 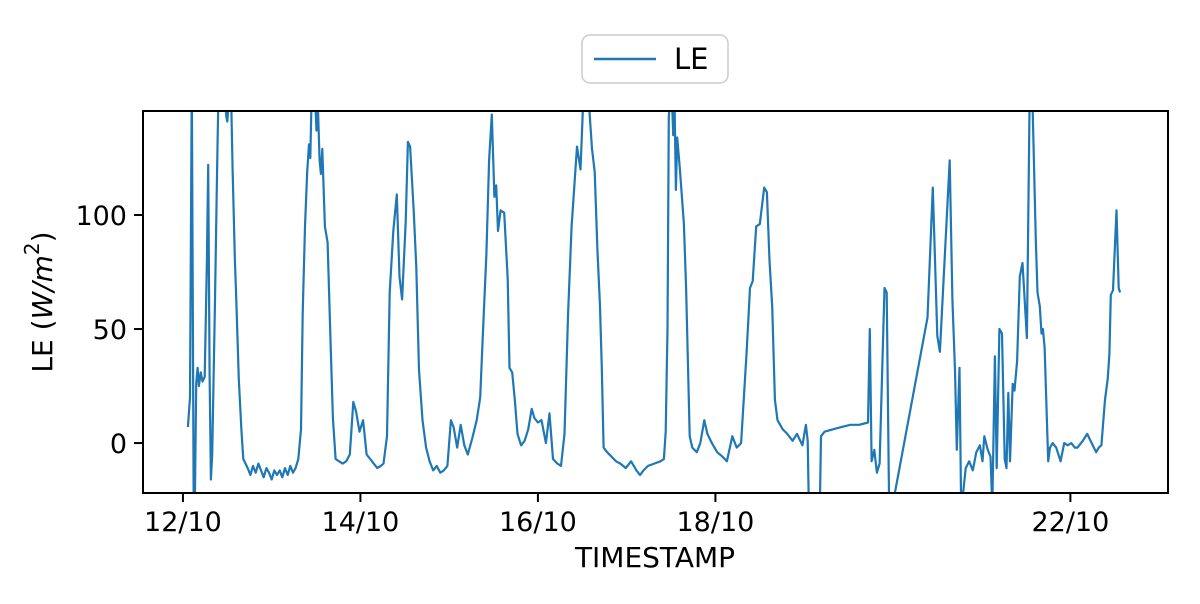 What do you see at coordinates (101, 216) in the screenshot?
I see `y-tick-label: 100` at bounding box center [101, 216].